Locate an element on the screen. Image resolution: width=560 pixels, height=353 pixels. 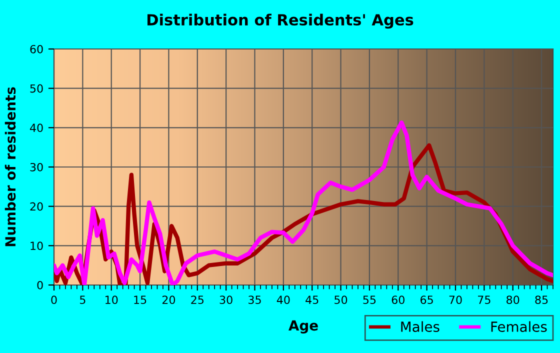
x-tick-label: 70 is located at coordinates (455, 300).